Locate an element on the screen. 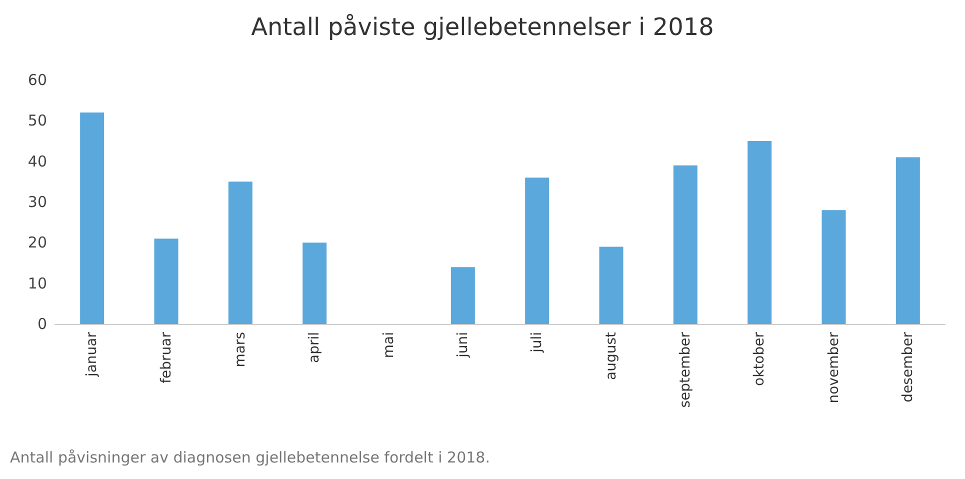  x-tick-label: juni is located at coordinates (462, 345).